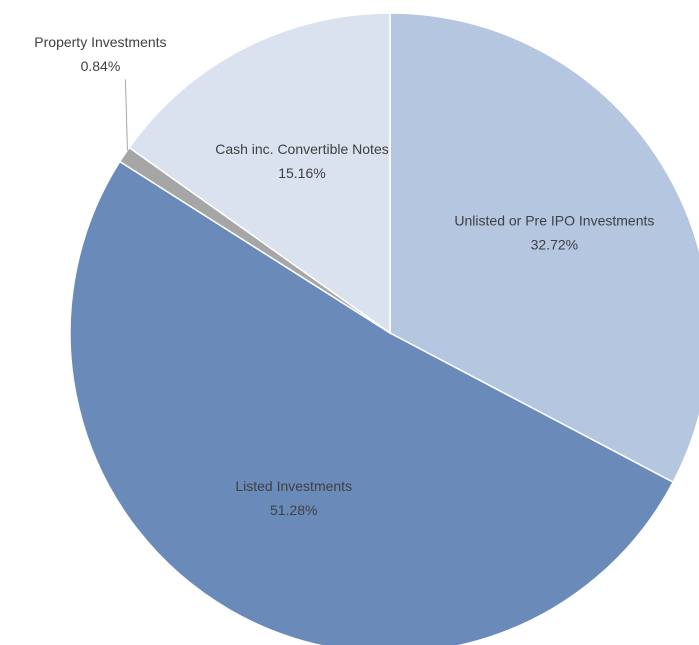  I want to click on slice-label: Property Investments, so click(100, 42).